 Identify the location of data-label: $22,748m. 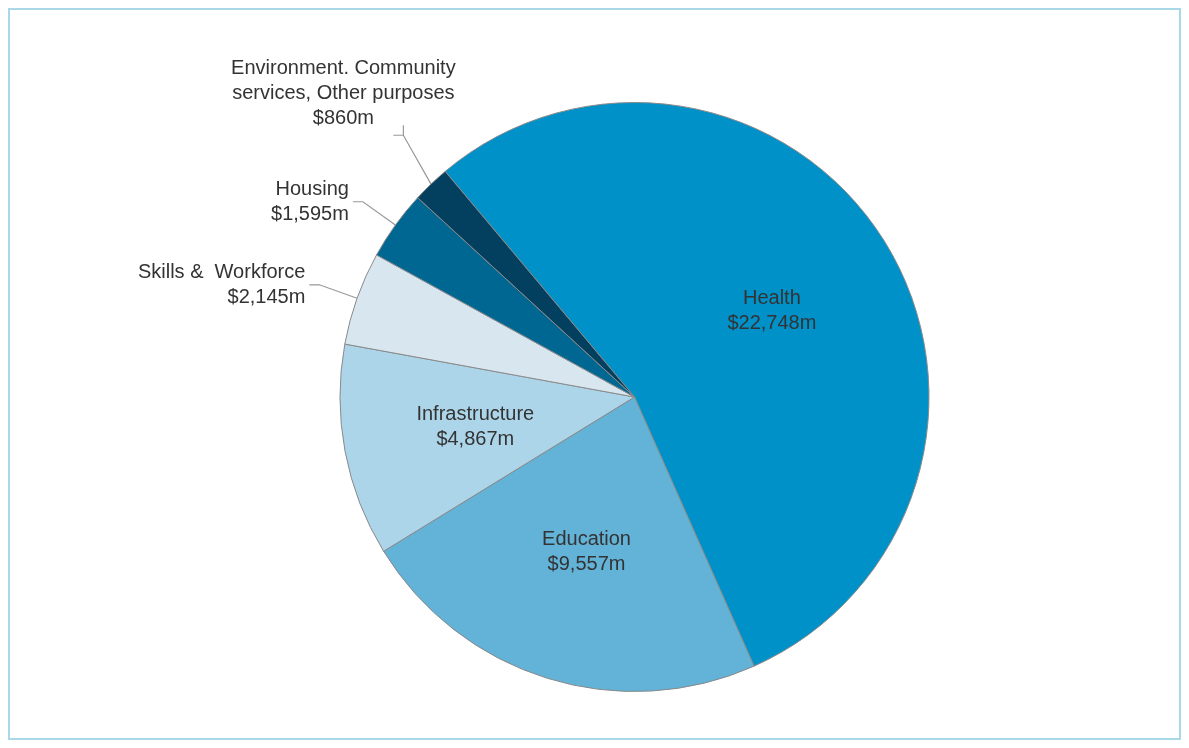
(772, 322).